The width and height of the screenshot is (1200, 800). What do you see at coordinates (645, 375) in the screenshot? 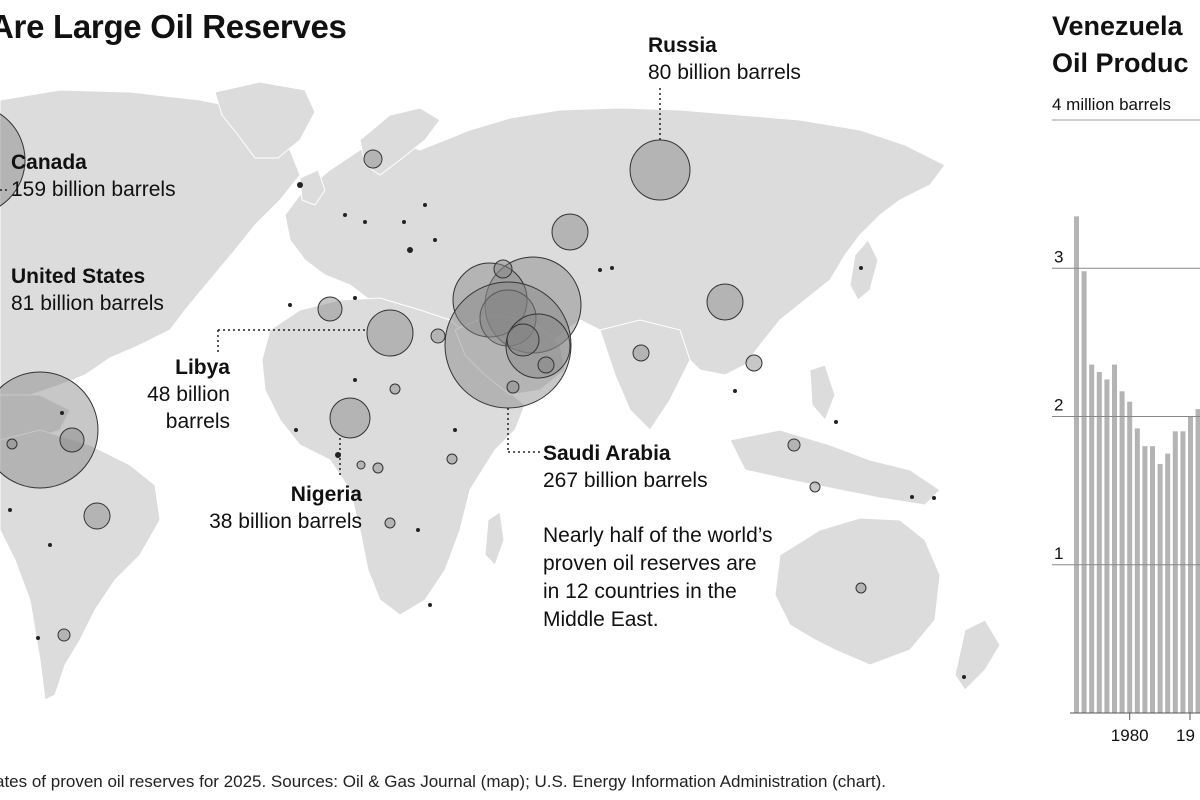
I see `india-land` at bounding box center [645, 375].